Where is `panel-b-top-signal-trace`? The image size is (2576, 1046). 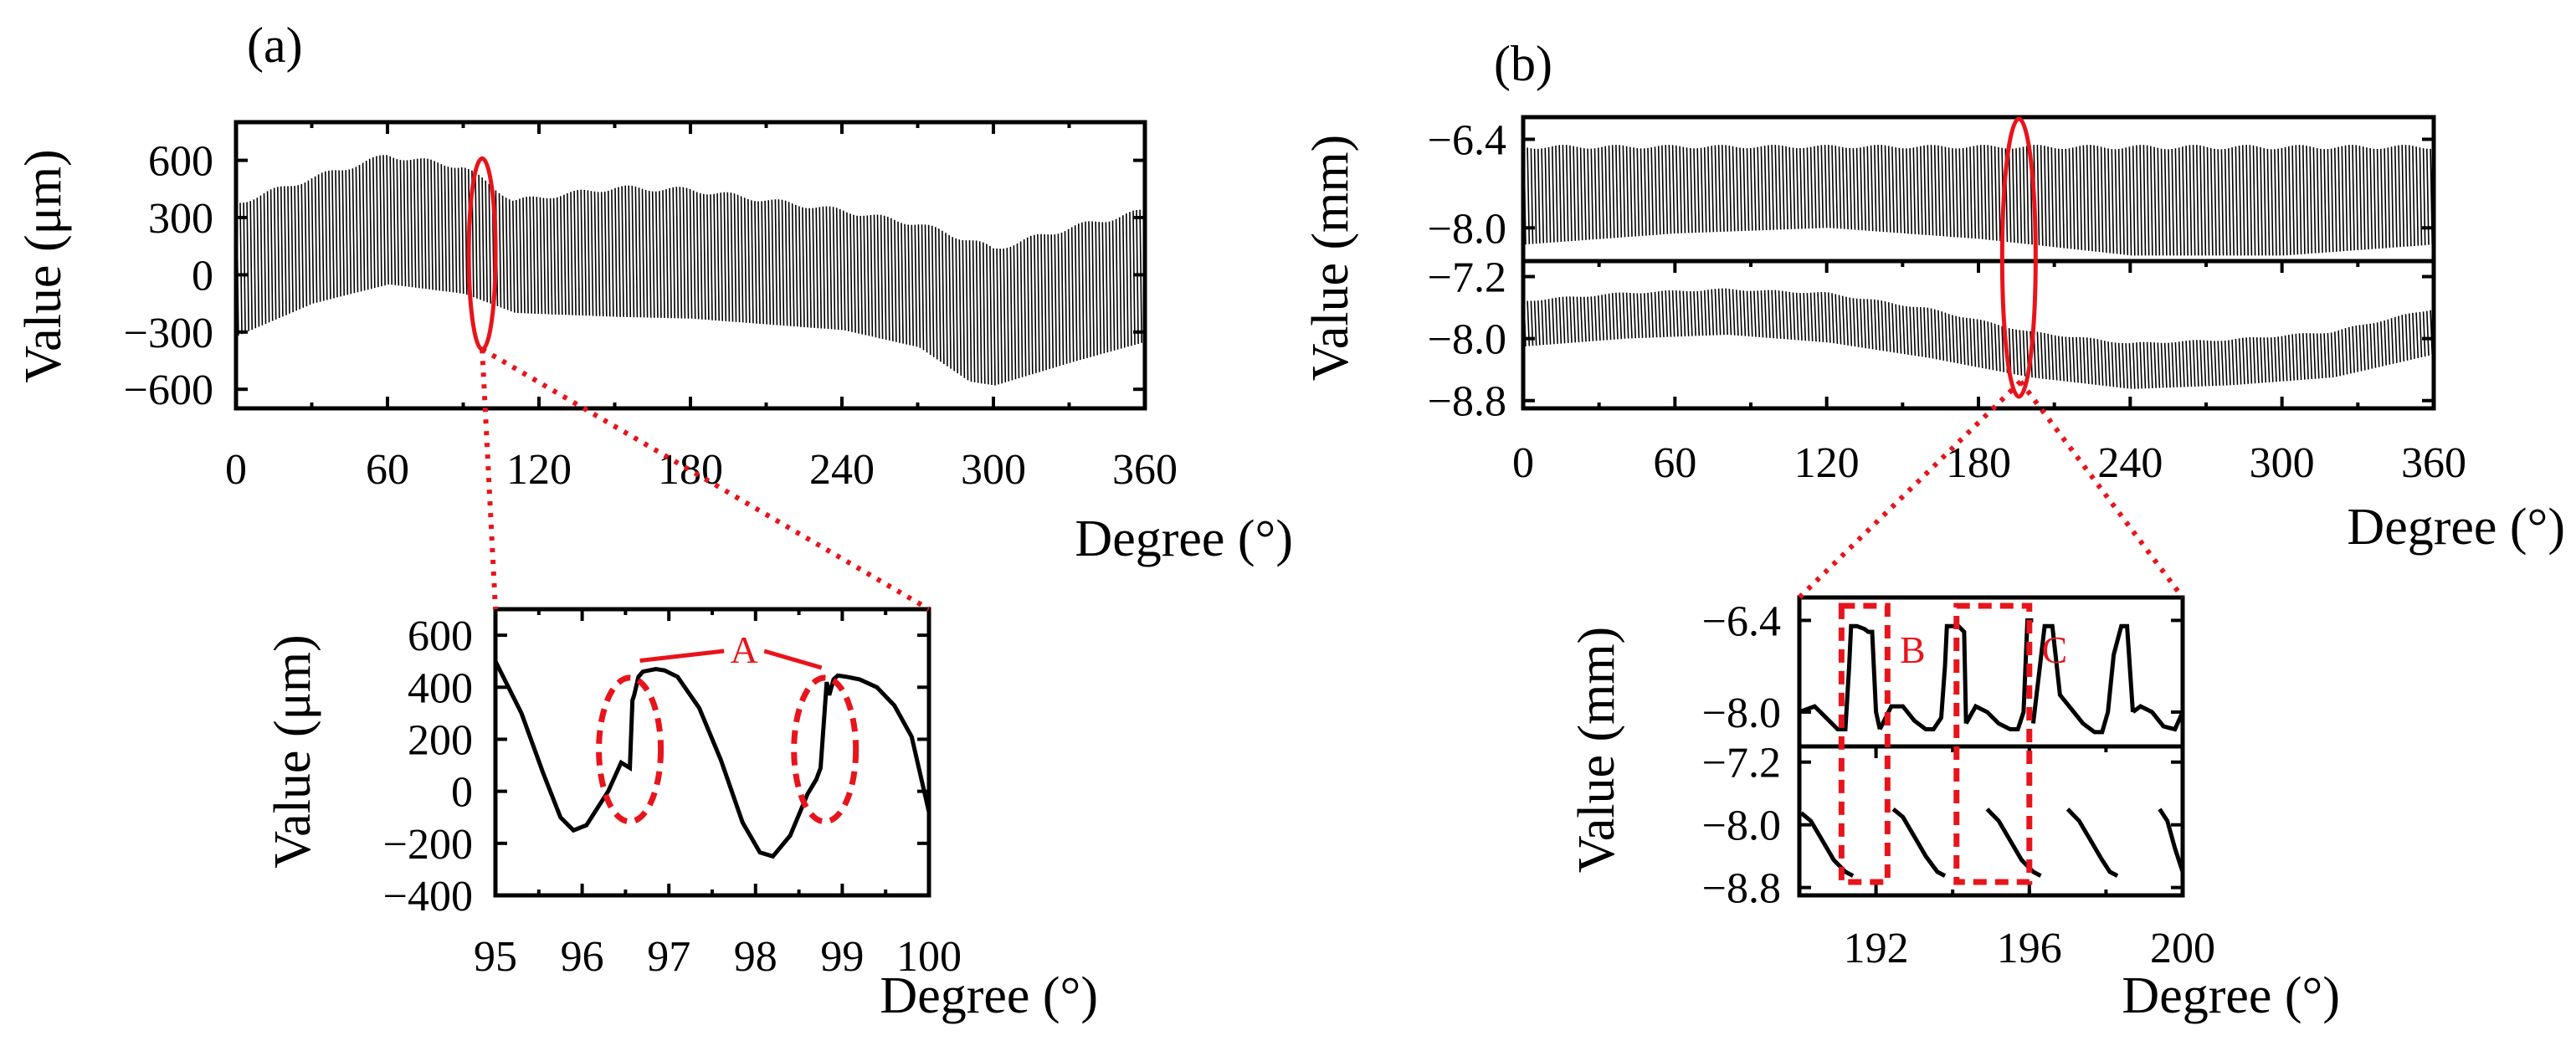 panel-b-top-signal-trace is located at coordinates (1978, 200).